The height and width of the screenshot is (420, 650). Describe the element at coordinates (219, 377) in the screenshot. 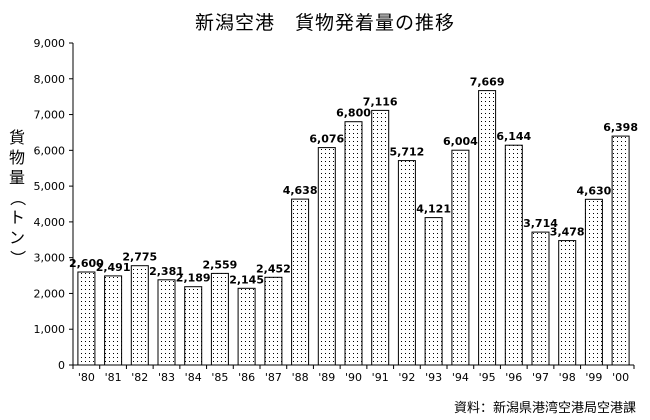

I see `x-tick-label: '85` at that location.